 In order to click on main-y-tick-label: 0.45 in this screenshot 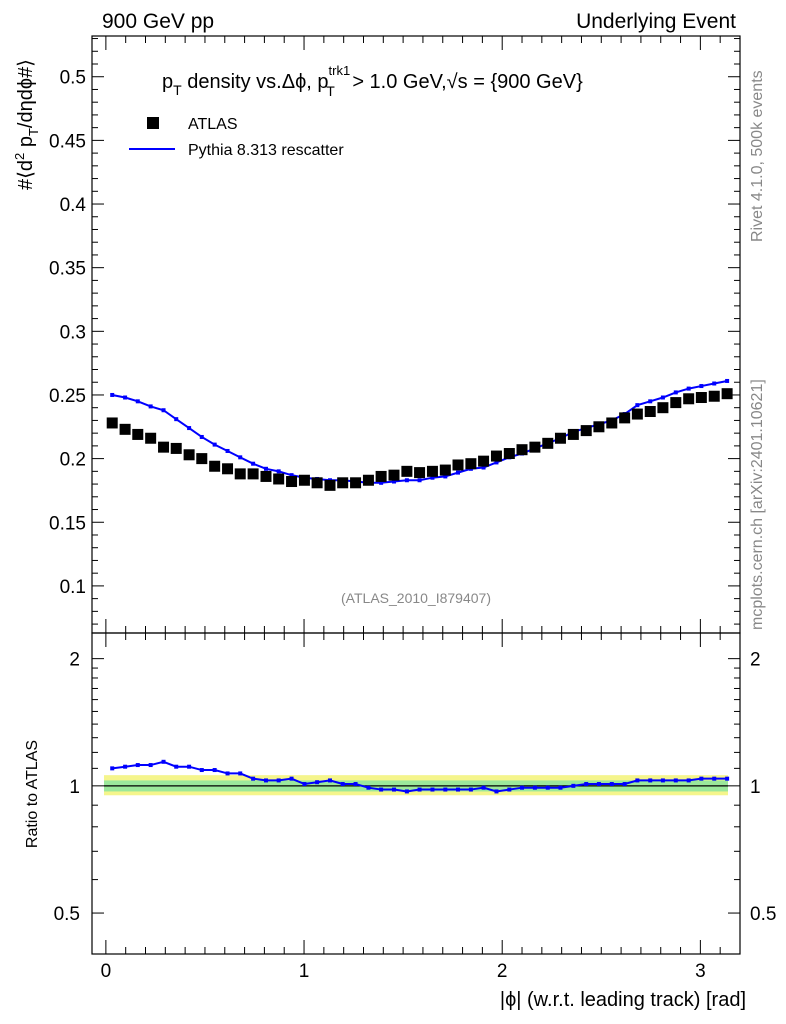, I will do `click(67, 141)`.